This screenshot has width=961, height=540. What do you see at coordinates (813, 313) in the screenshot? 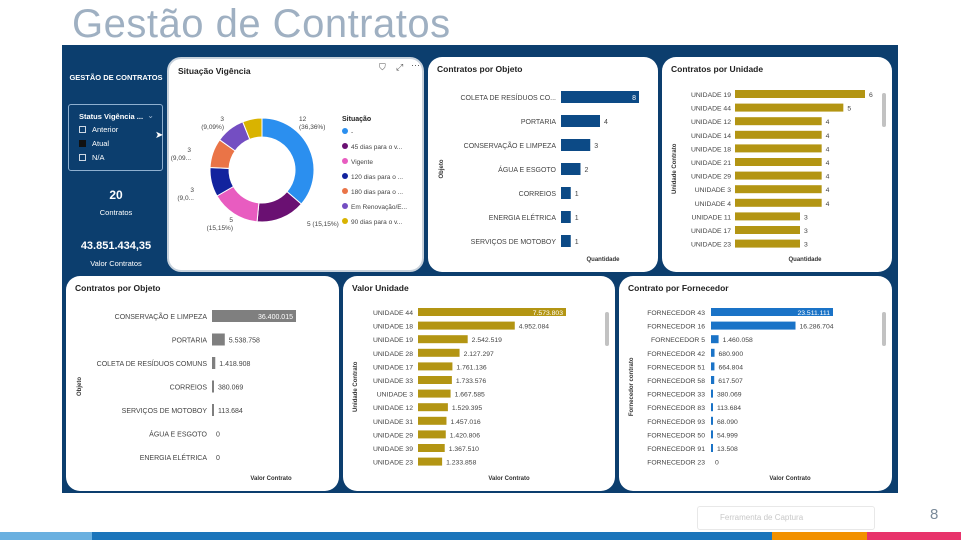
I see `data-label: 23.511.111` at bounding box center [813, 313].